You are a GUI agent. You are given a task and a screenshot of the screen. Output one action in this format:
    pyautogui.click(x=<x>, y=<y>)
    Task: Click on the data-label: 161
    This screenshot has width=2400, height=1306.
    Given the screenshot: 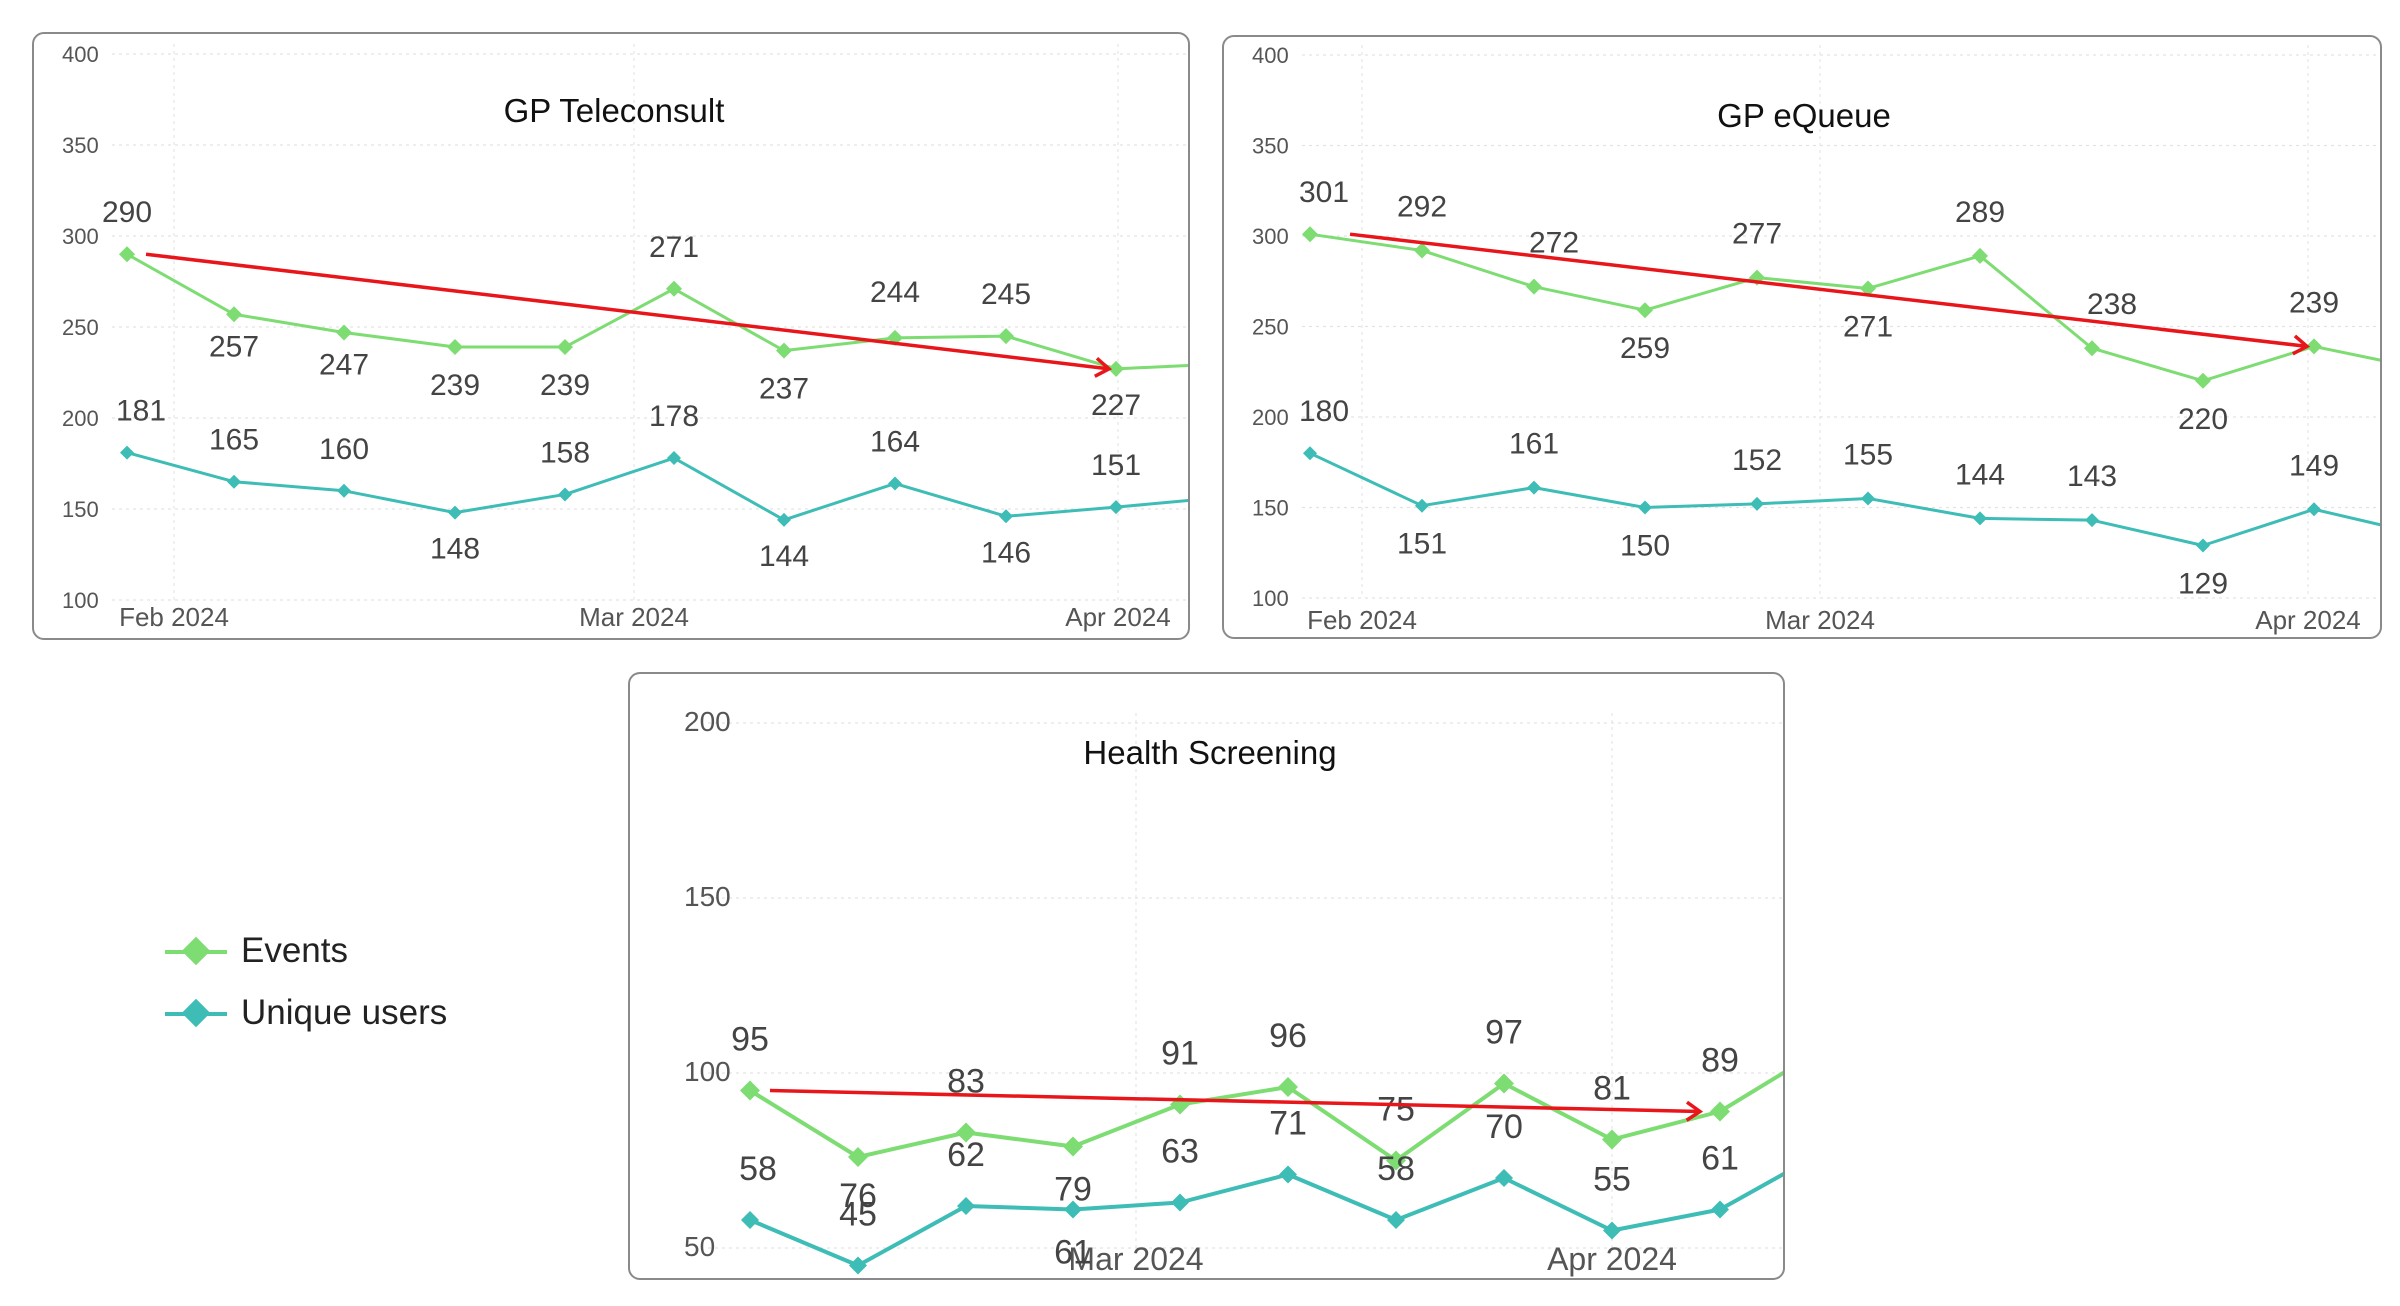 What is the action you would take?
    pyautogui.click(x=1534, y=444)
    